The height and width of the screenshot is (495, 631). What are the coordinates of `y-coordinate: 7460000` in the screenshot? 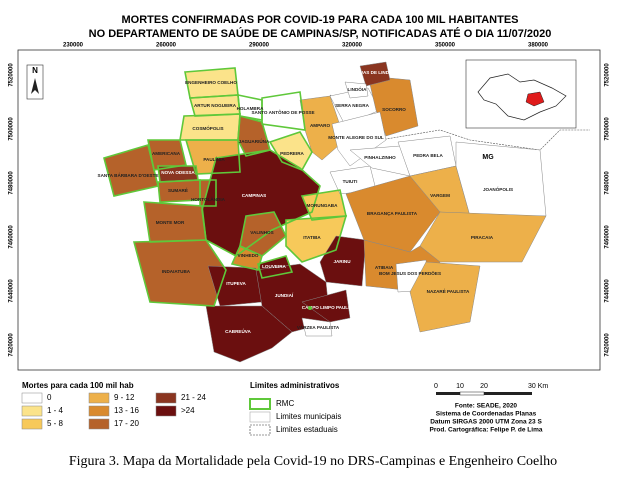 It's located at (608, 237).